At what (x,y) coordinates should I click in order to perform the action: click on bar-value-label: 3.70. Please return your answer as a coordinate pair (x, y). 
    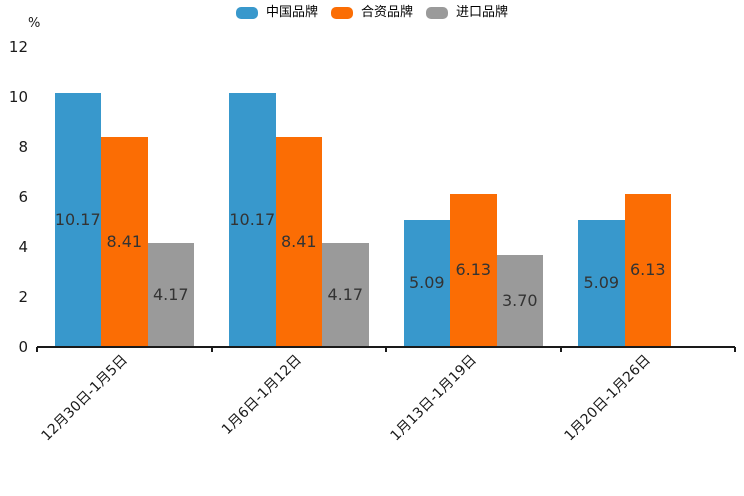
    Looking at the image, I should click on (519, 300).